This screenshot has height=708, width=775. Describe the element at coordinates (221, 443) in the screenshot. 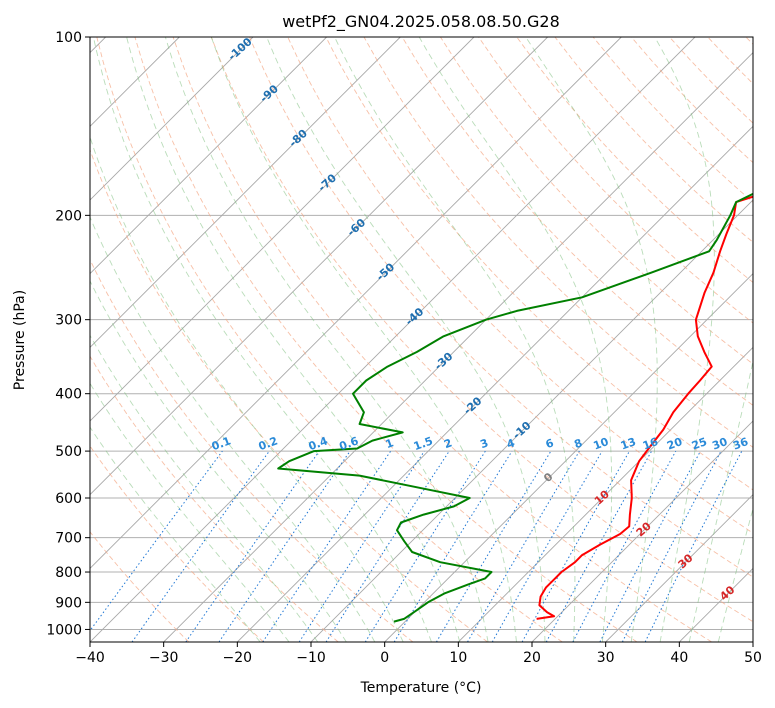

I see `mixing-ratio-label: 0.1` at that location.